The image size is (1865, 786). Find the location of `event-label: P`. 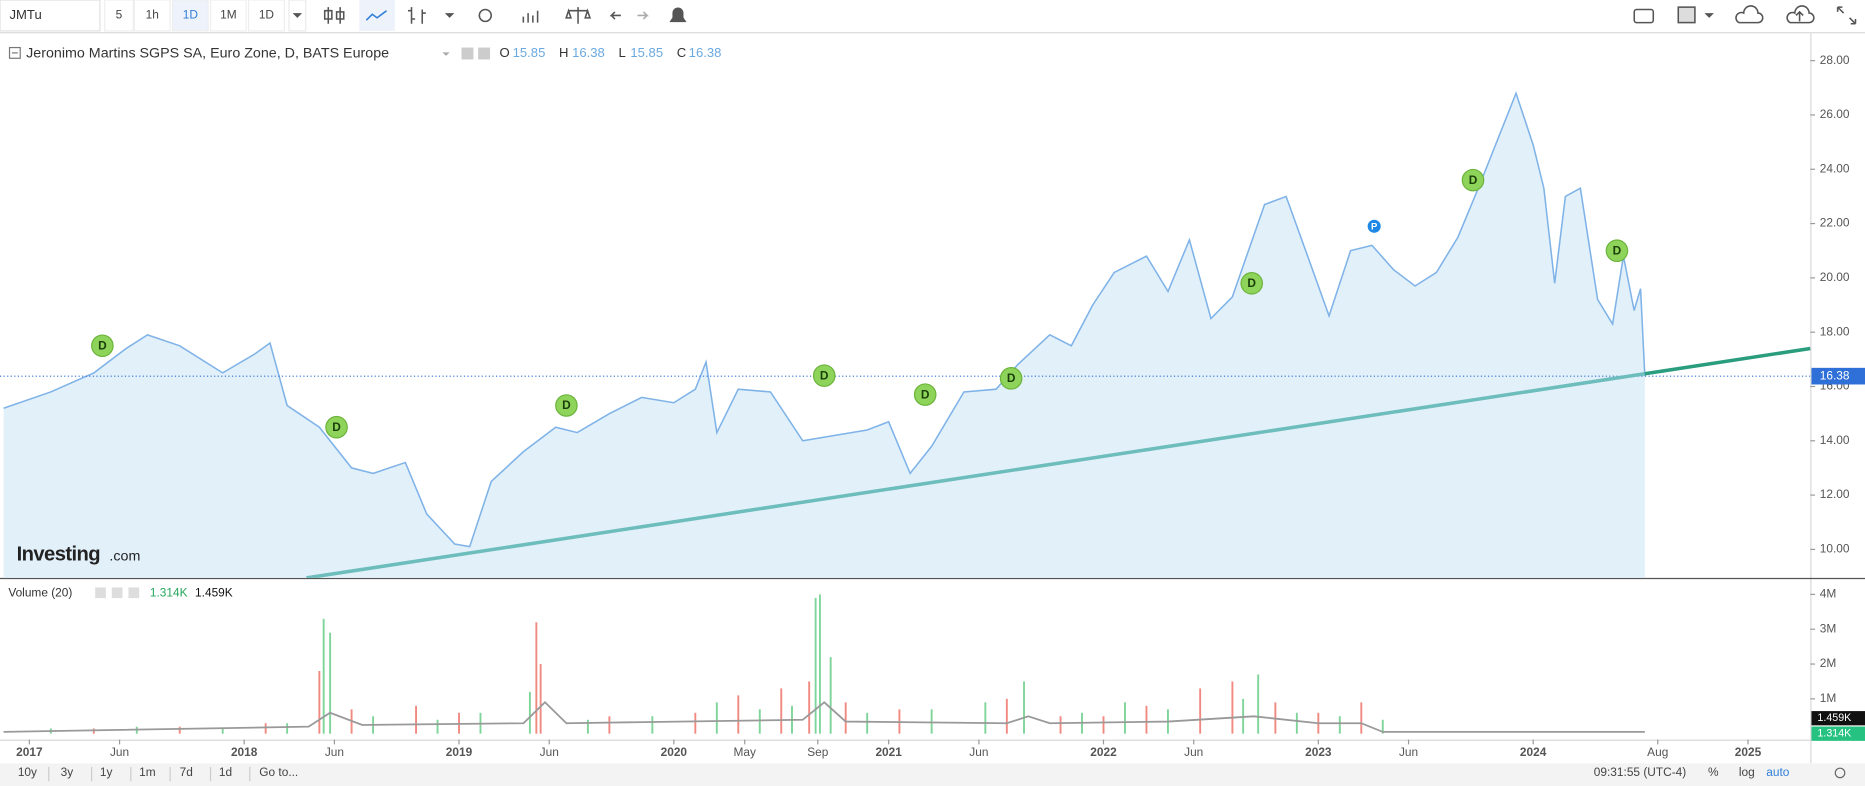

event-label: P is located at coordinates (1374, 226).